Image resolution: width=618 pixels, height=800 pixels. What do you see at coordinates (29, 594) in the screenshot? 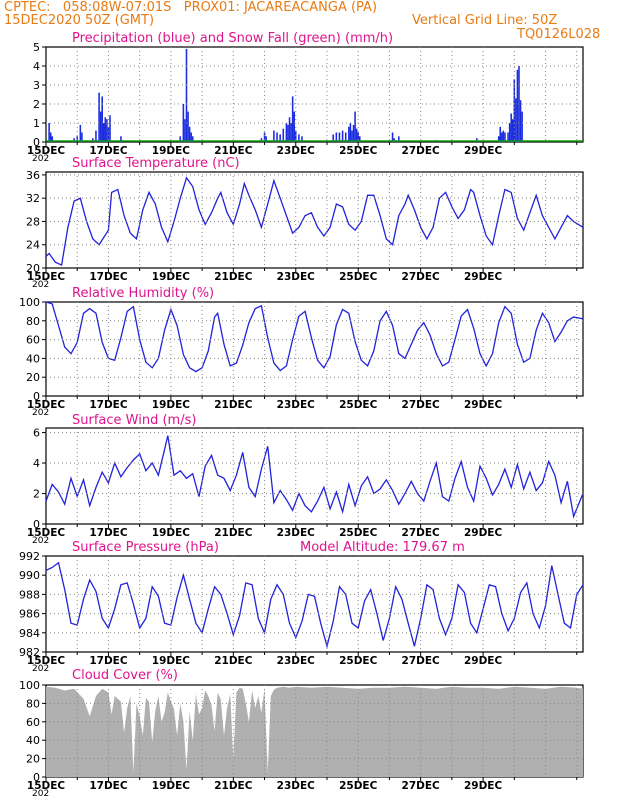
I see `pressure-ytick-label: 988` at bounding box center [29, 594].